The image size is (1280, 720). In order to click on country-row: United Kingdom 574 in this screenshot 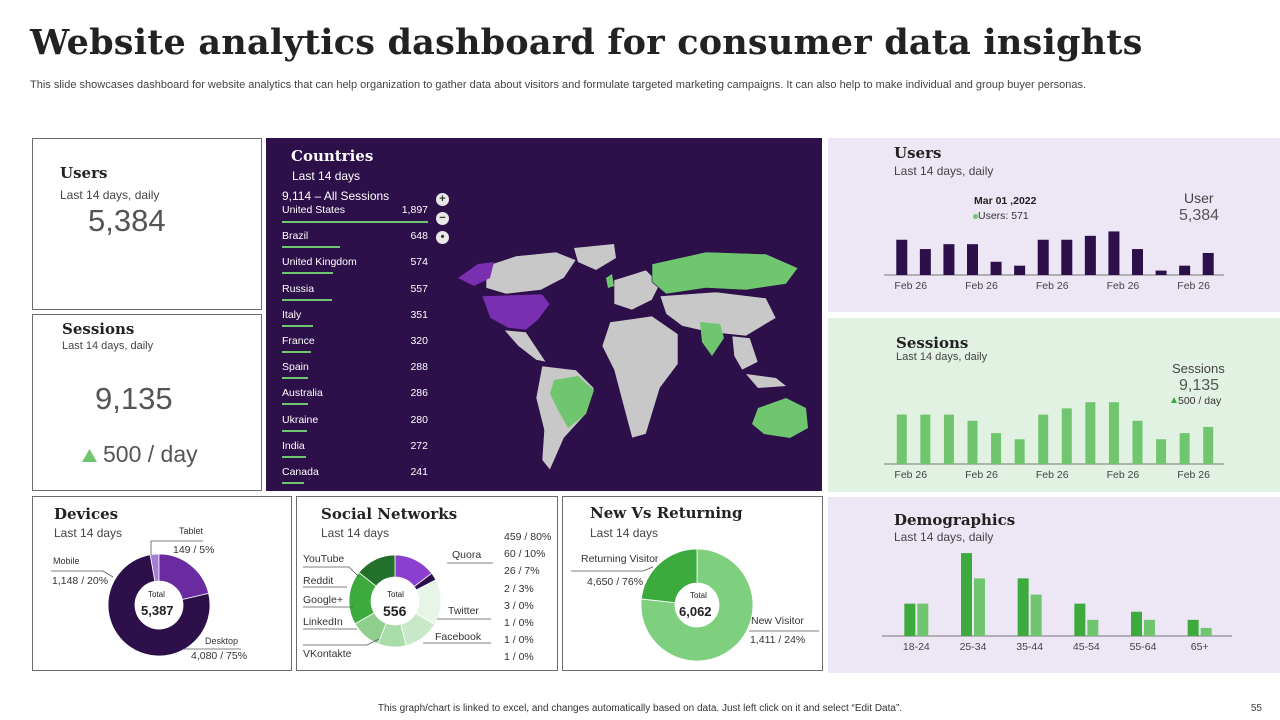, I will do `click(355, 269)`.